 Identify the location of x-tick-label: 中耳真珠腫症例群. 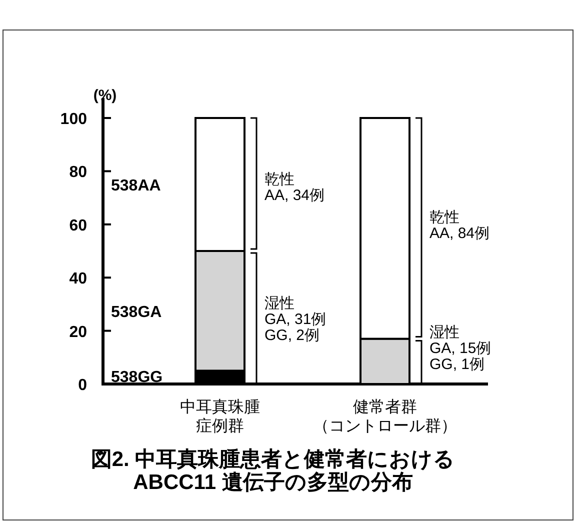
(220, 416).